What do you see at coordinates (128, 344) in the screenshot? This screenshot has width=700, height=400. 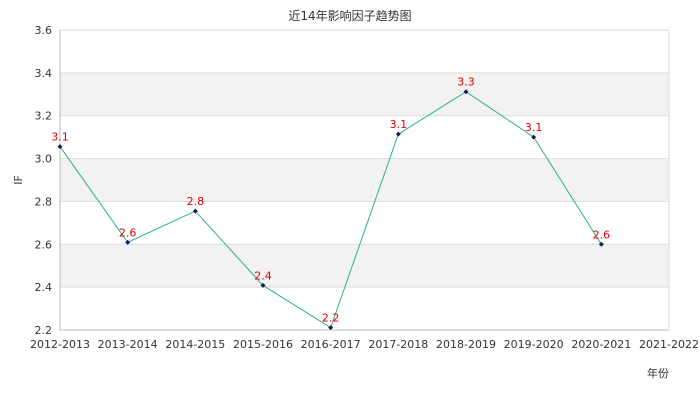 I see `x-tick-label: 2013-2014` at bounding box center [128, 344].